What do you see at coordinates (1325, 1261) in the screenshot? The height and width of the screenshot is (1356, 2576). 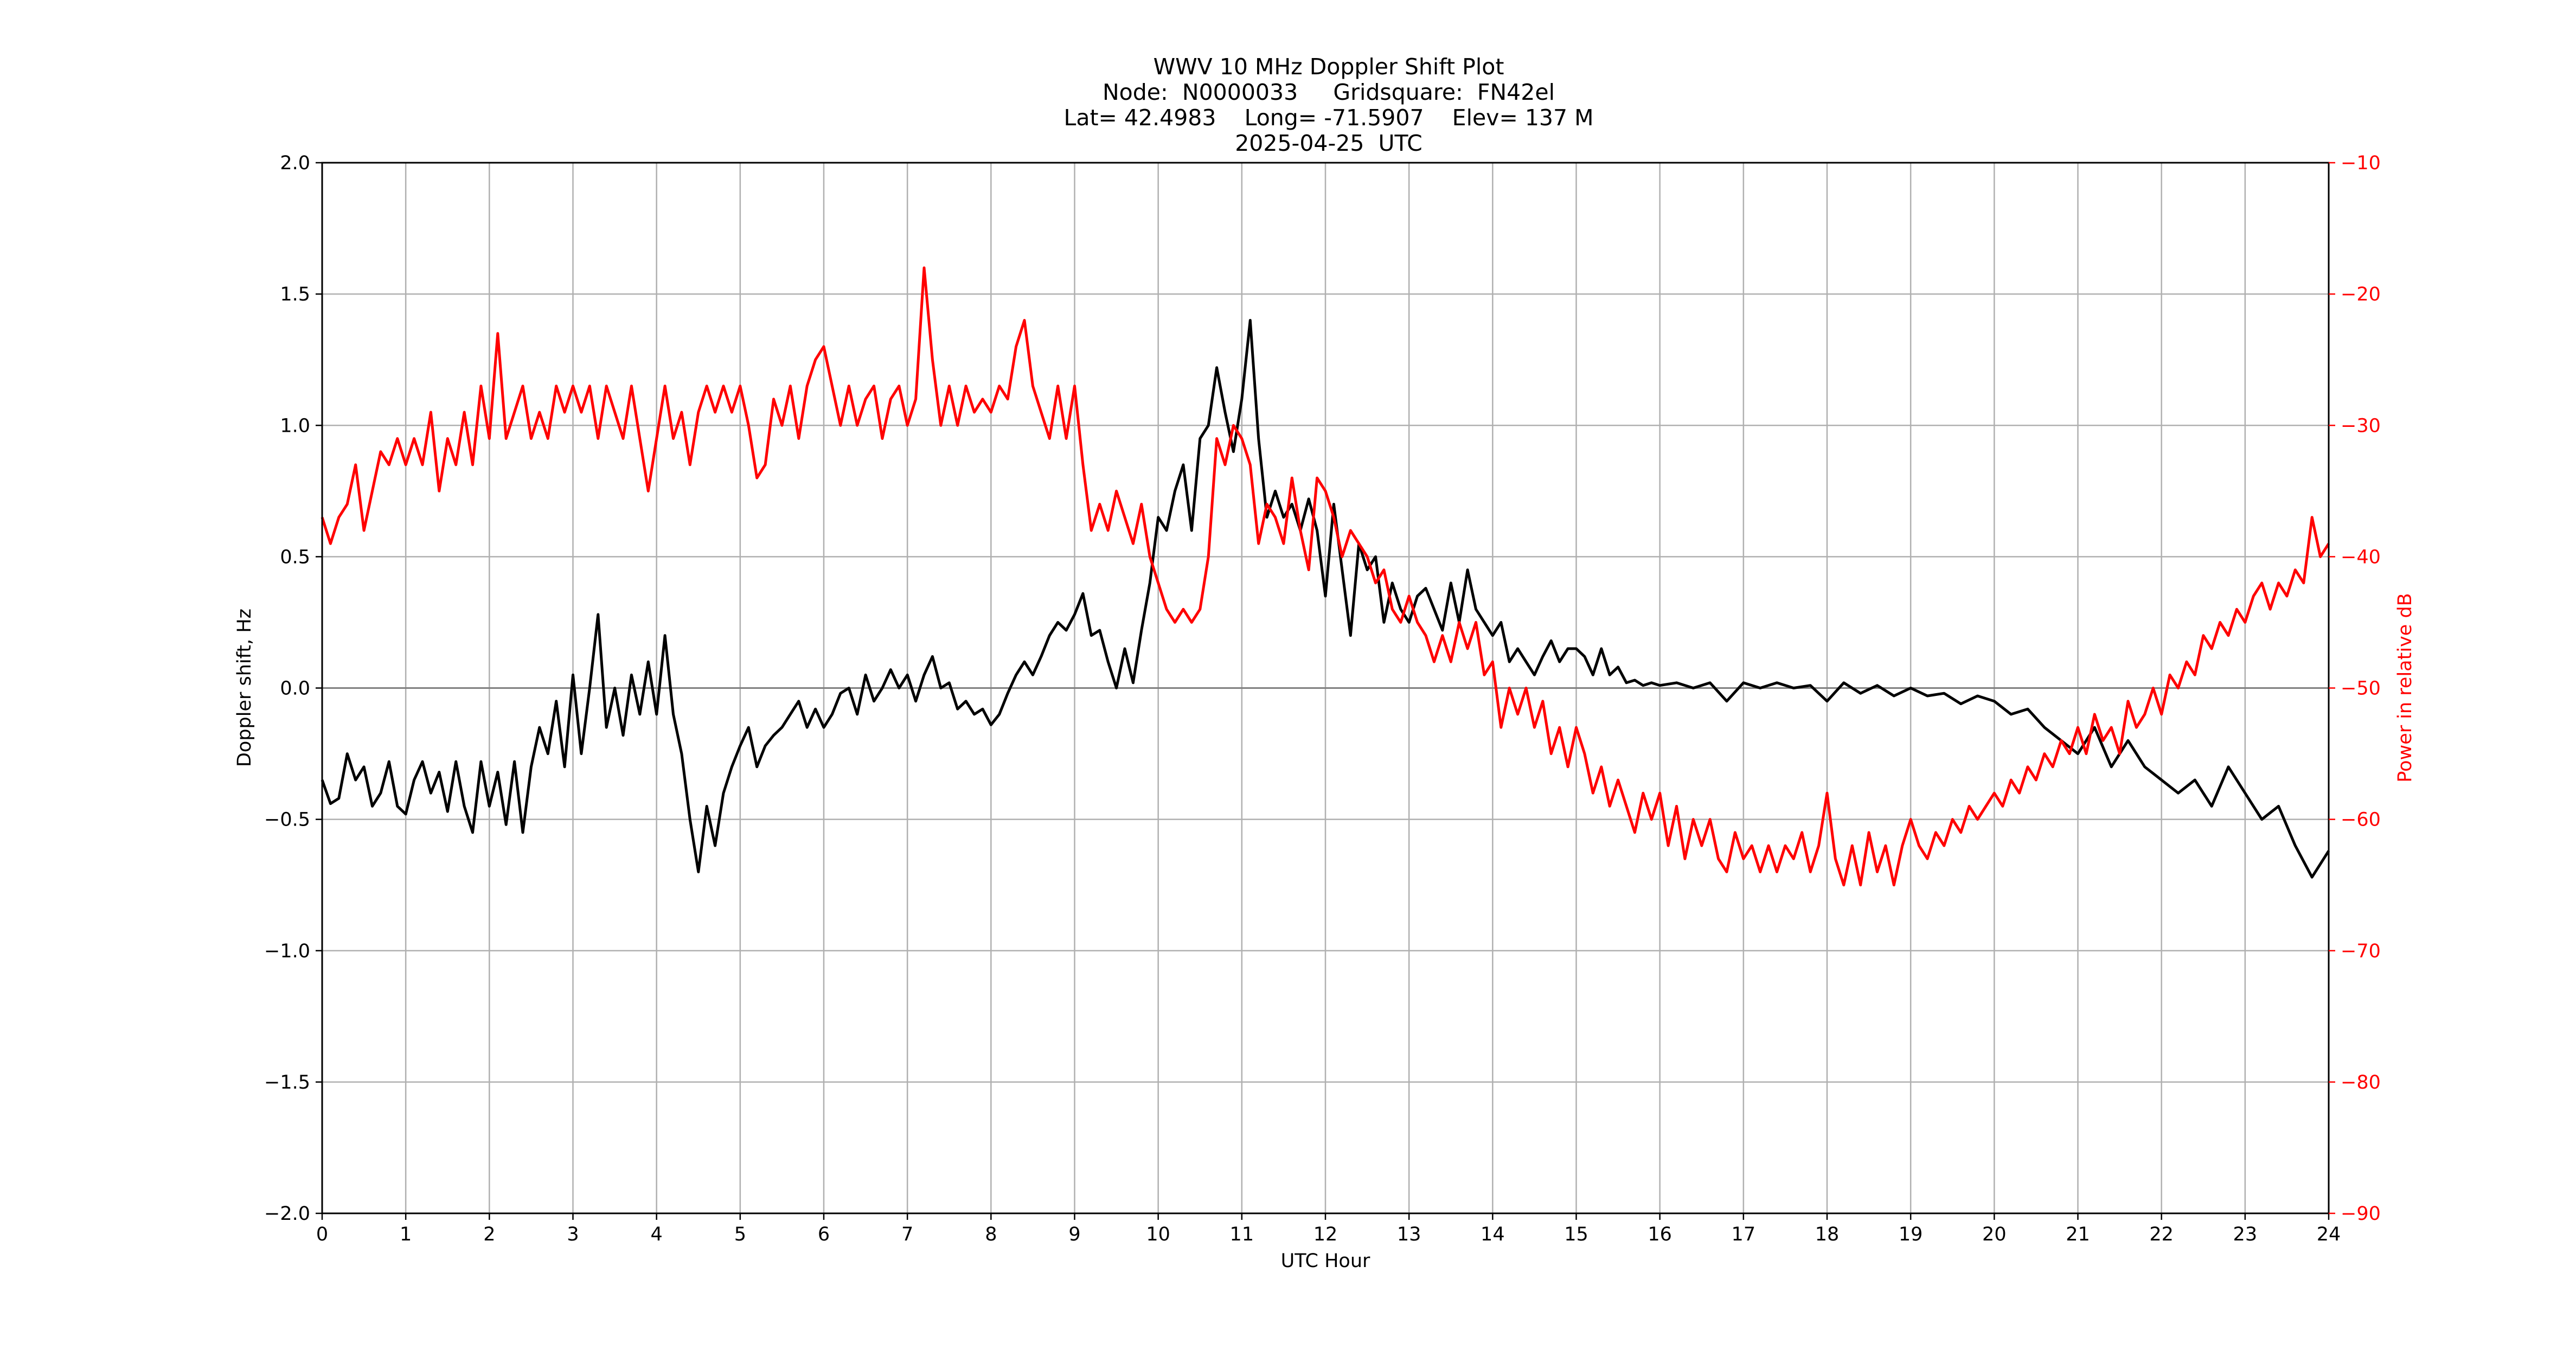 I see `x-axis-label: UTC Hour` at bounding box center [1325, 1261].